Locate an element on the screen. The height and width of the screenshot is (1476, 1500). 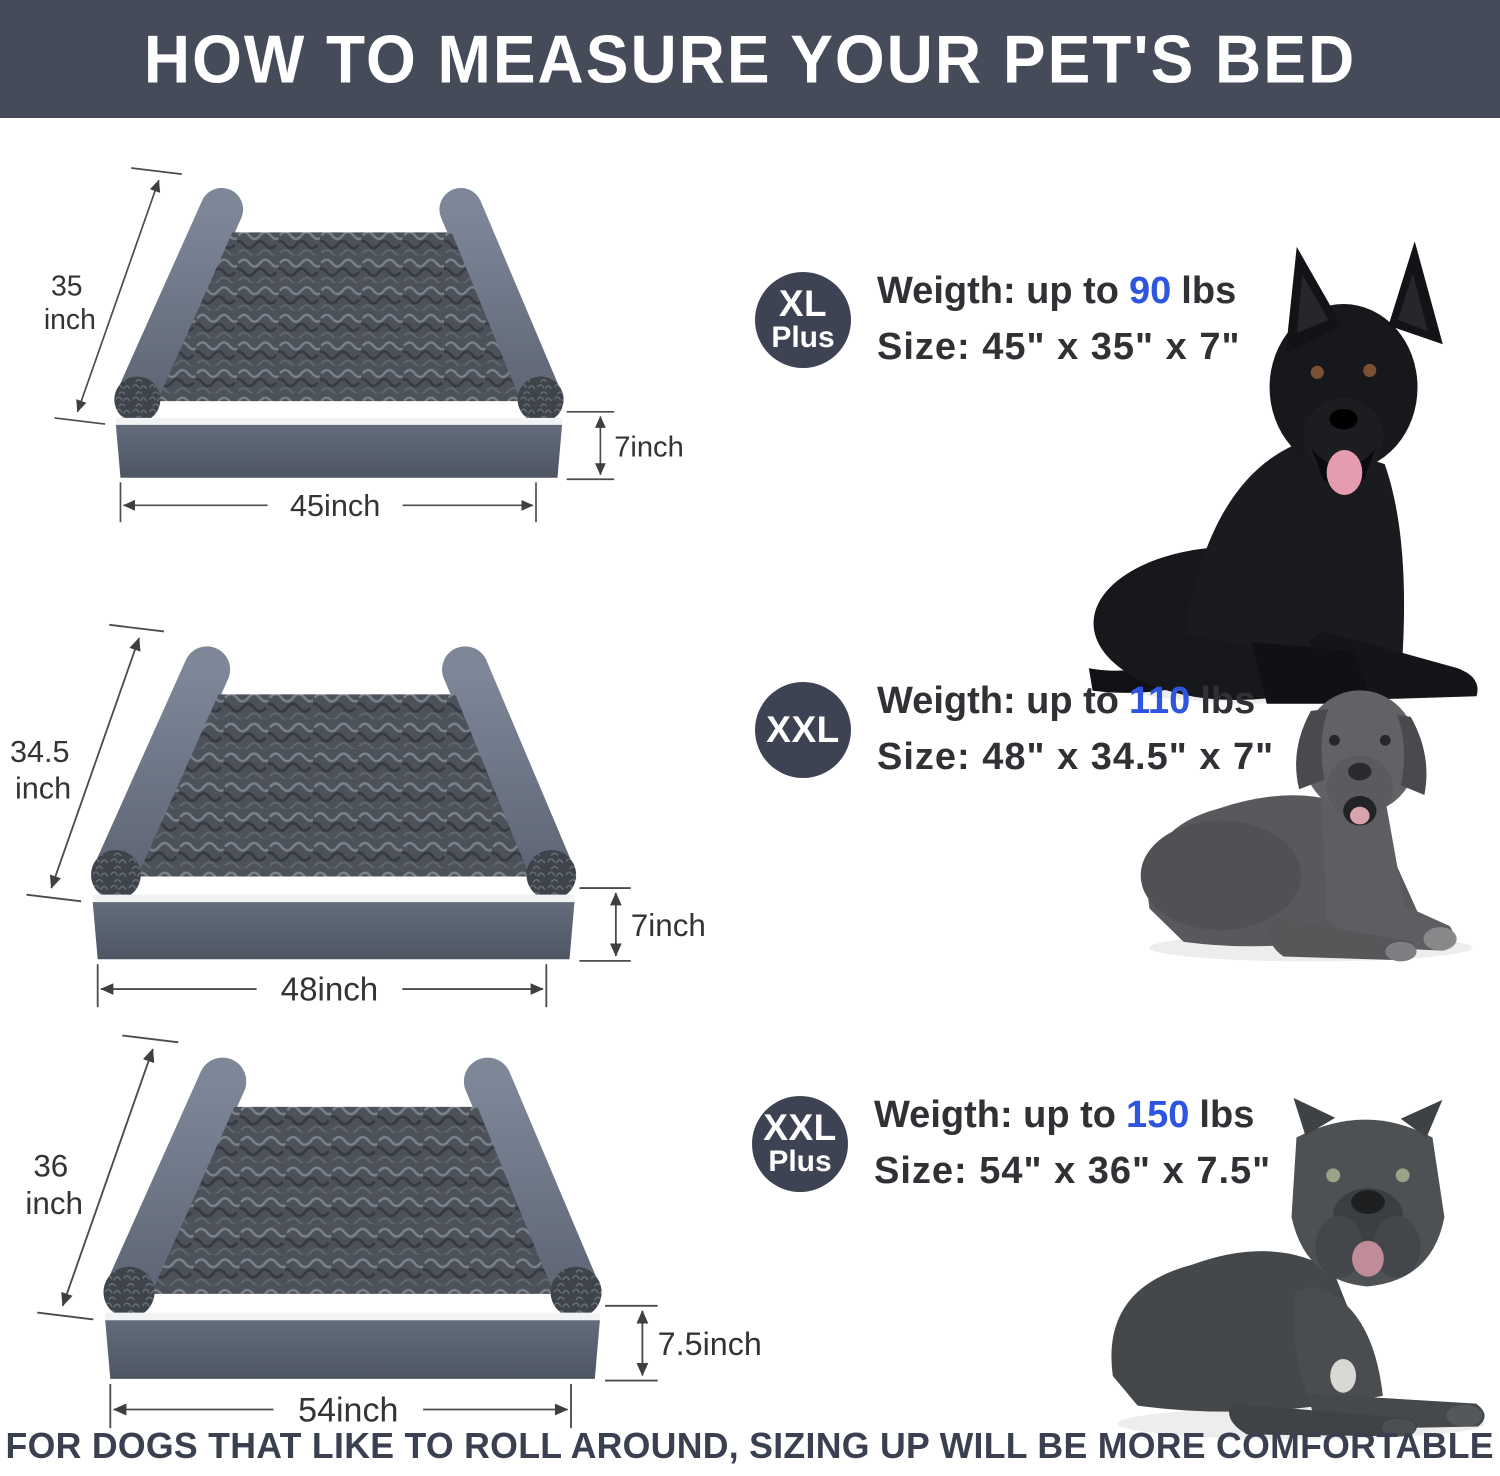
weight-line: Weigth: up to 150 lbs is located at coordinates (1072, 1115).